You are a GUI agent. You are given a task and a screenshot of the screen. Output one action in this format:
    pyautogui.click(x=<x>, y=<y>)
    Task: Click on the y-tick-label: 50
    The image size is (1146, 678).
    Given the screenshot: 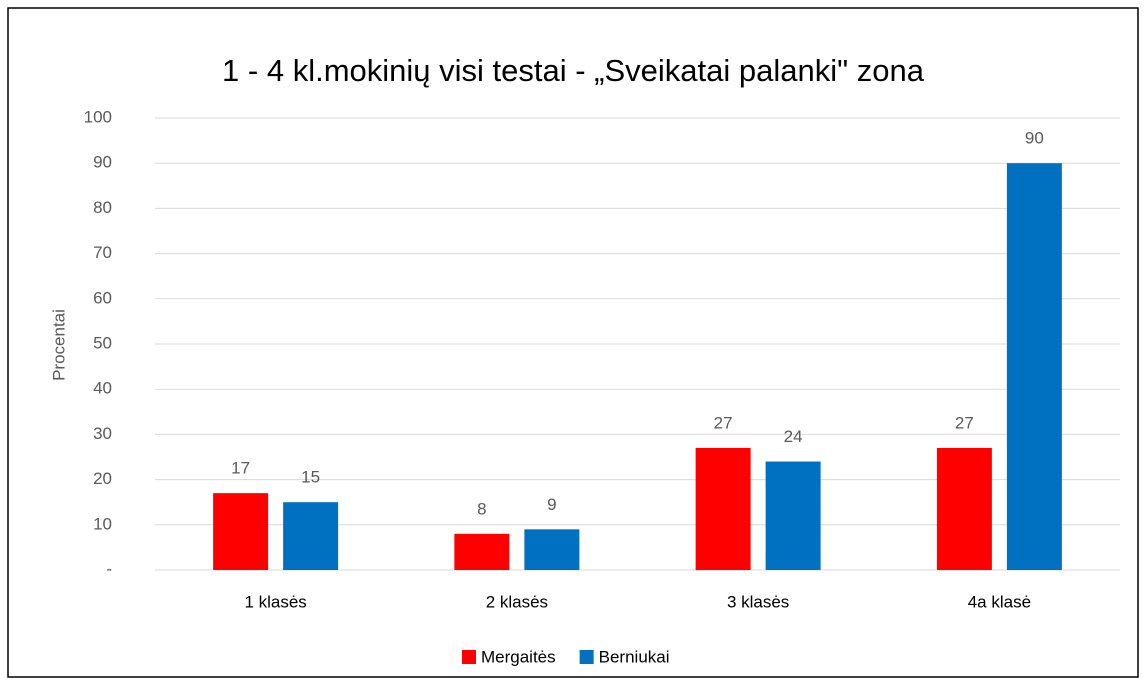 What is the action you would take?
    pyautogui.click(x=102, y=342)
    